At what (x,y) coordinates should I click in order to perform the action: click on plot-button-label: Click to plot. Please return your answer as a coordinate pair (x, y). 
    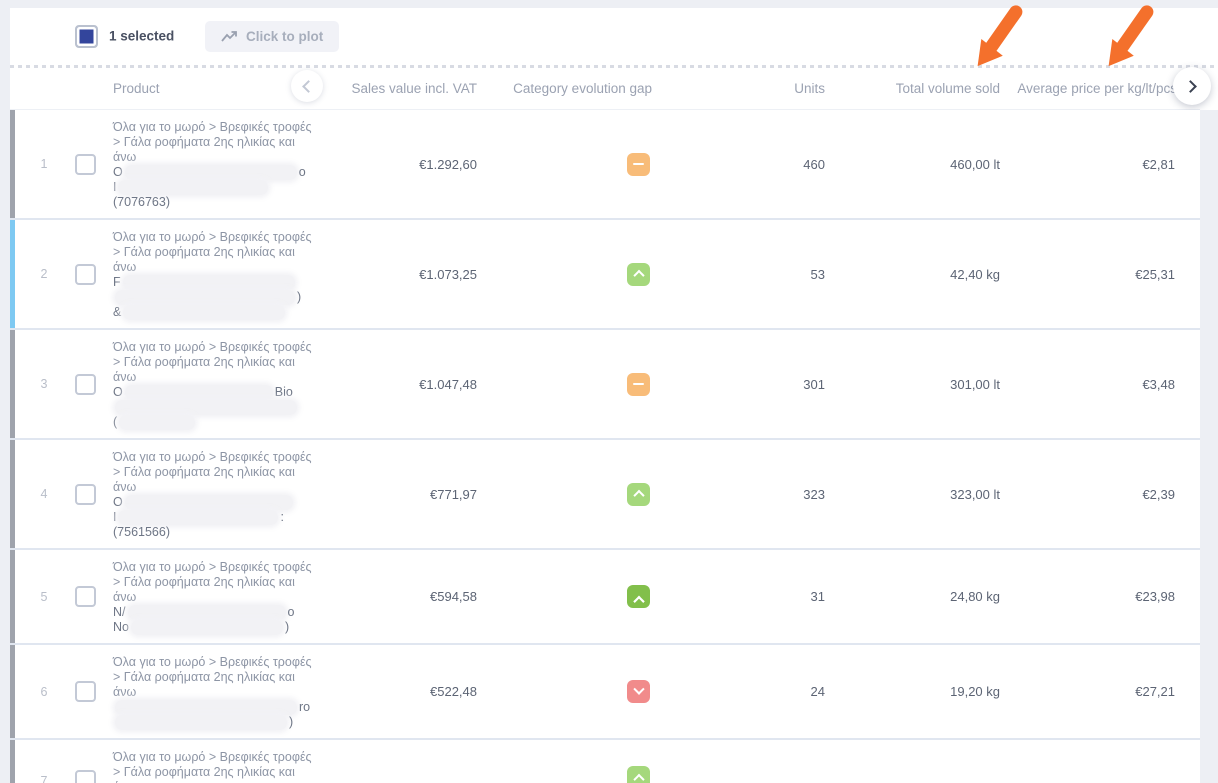
    Looking at the image, I should click on (285, 36).